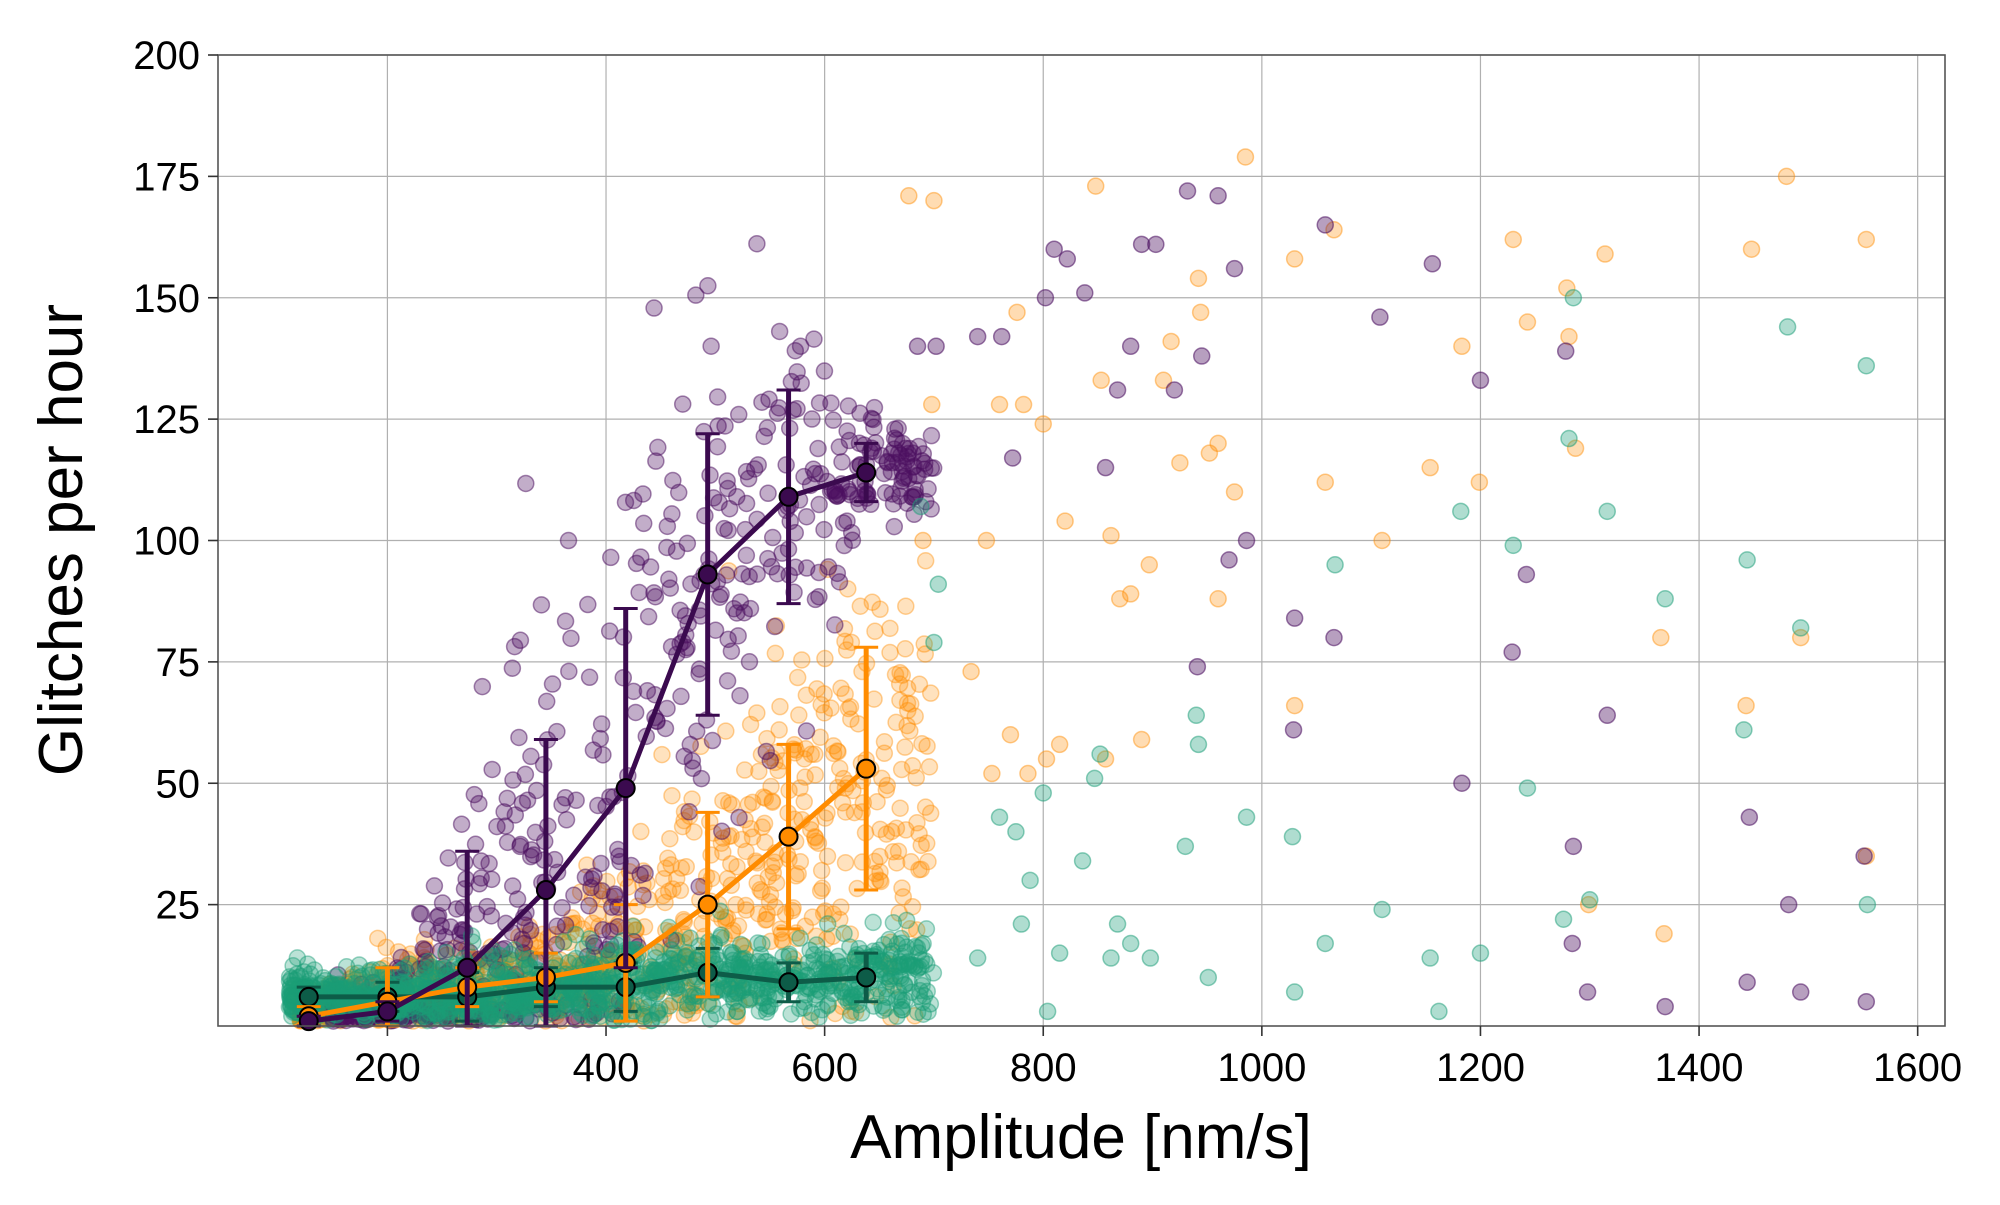 The height and width of the screenshot is (1205, 2000). Describe the element at coordinates (1480, 1068) in the screenshot. I see `x-tick-label: 1200` at that location.